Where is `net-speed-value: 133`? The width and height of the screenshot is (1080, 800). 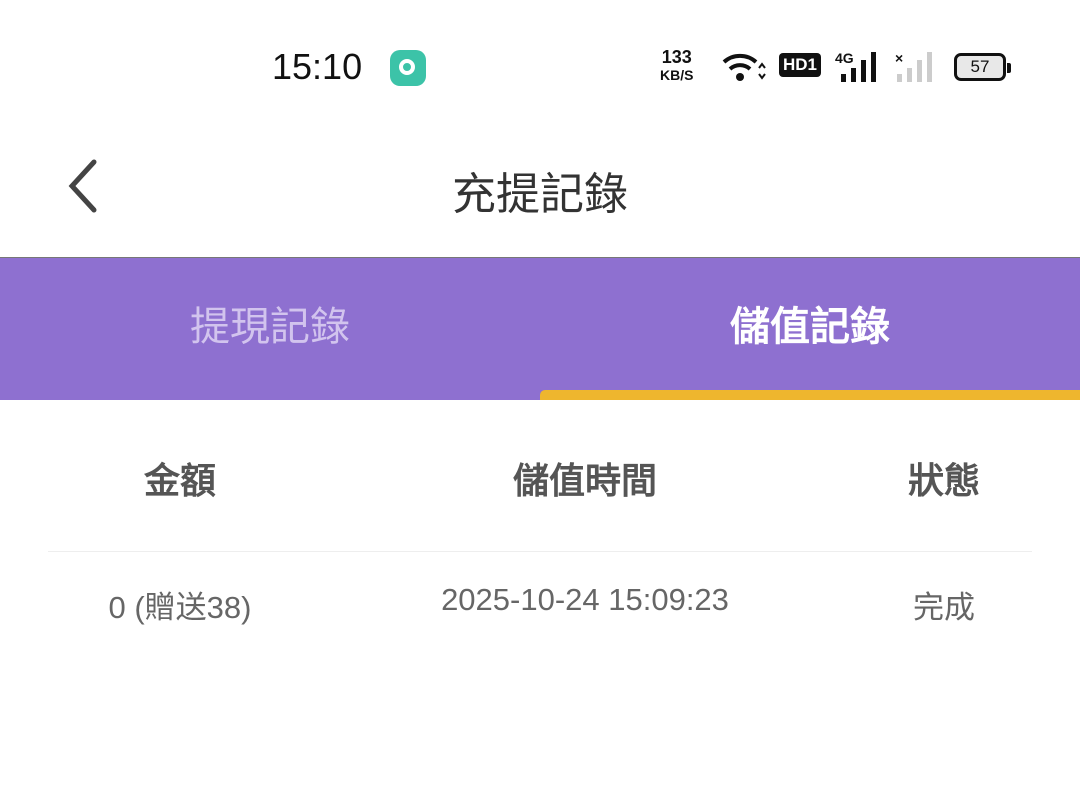 net-speed-value: 133 is located at coordinates (676, 57).